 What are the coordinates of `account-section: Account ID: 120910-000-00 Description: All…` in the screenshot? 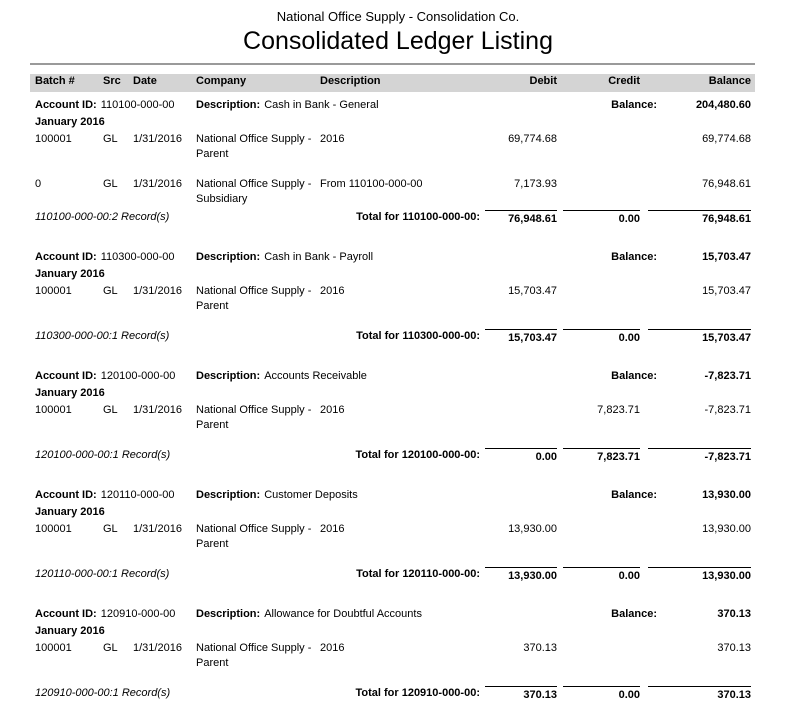 It's located at (392, 655).